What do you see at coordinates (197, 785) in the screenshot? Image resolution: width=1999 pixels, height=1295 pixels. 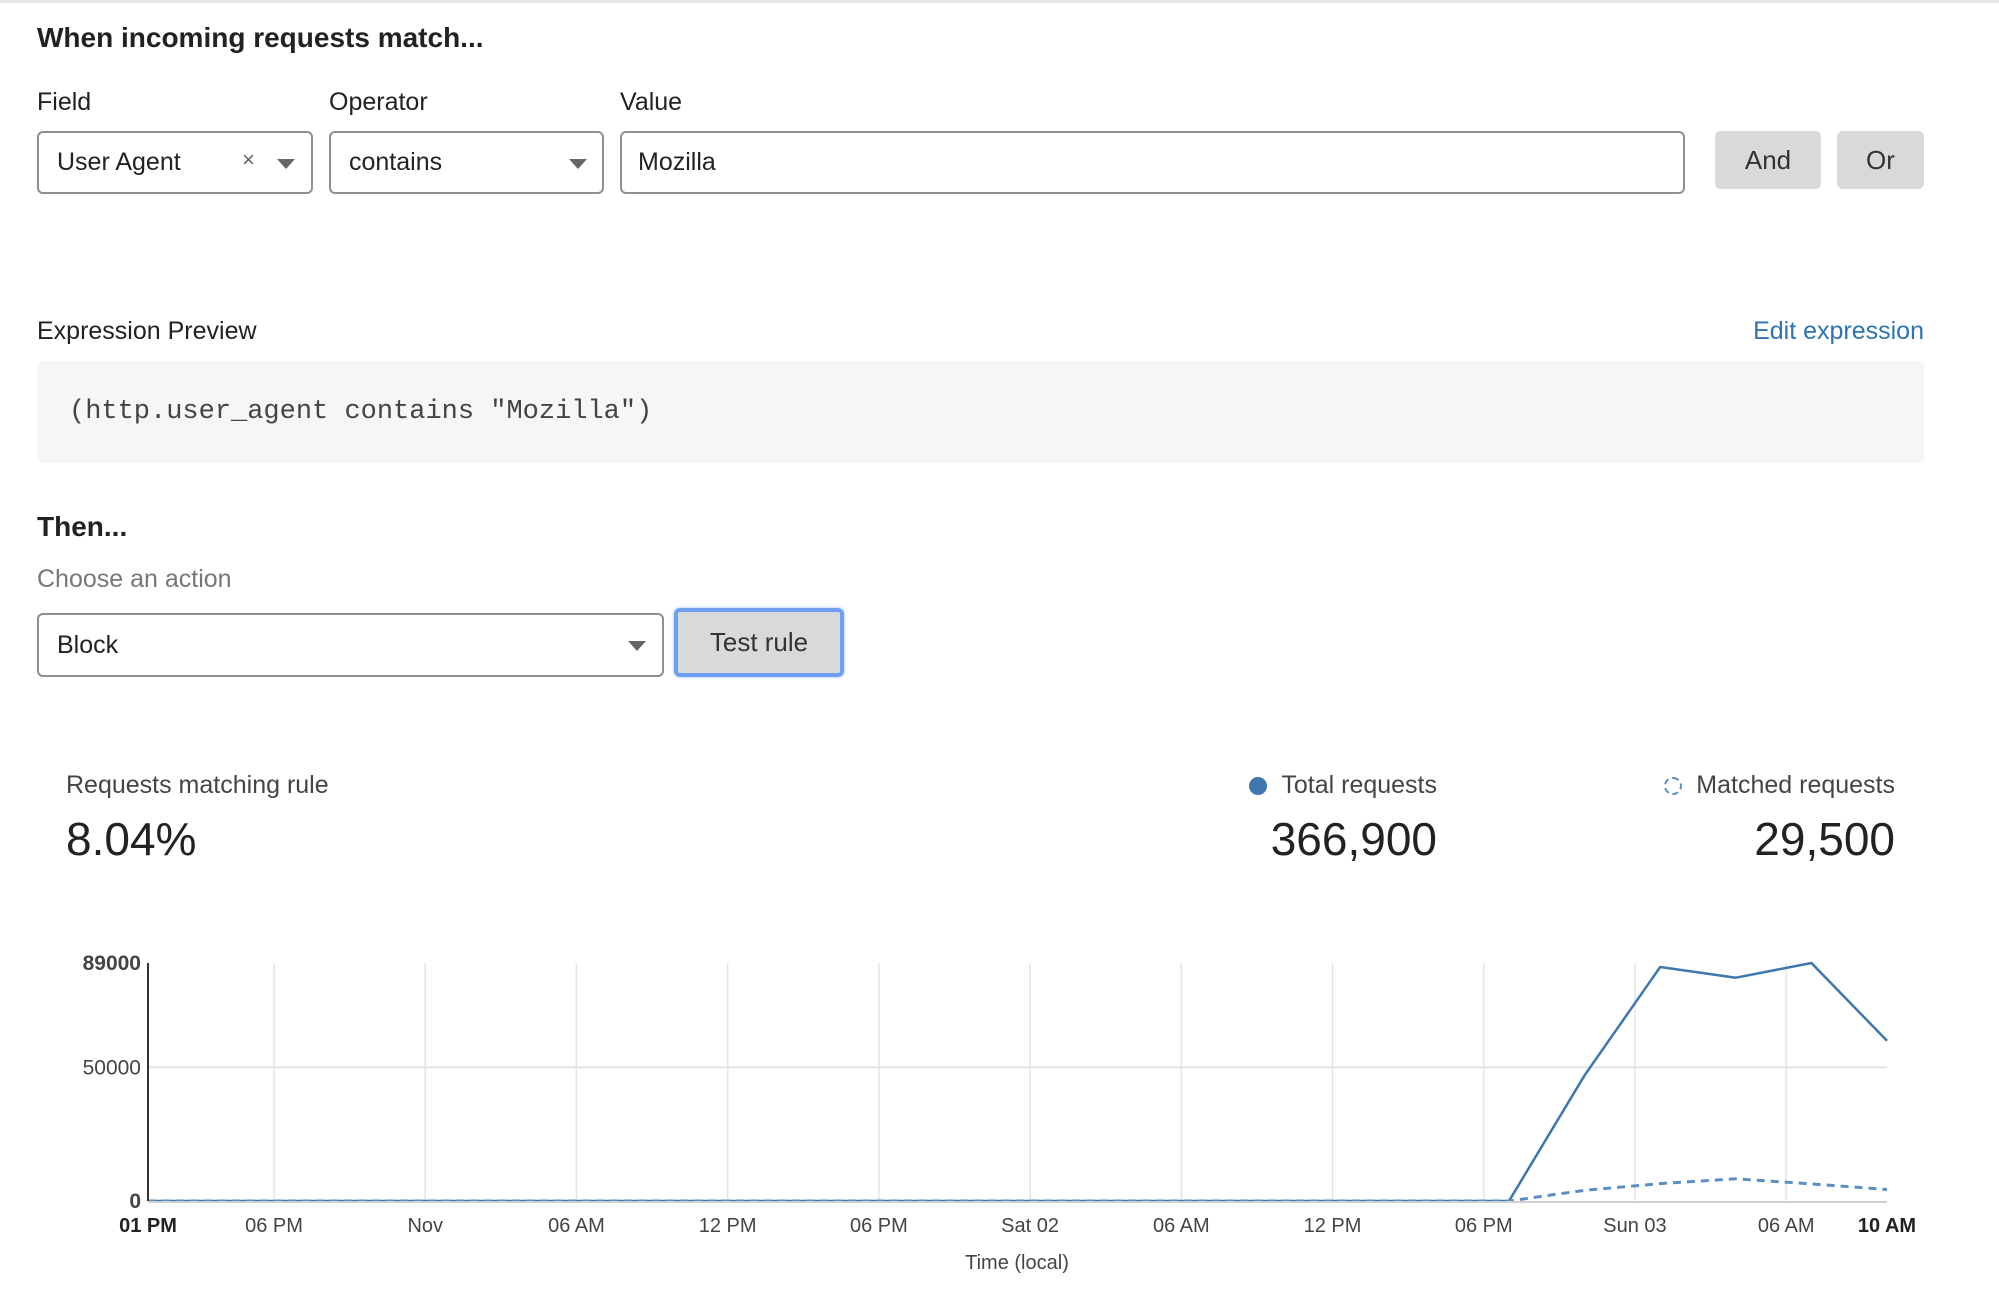 I see `matching-rule-label: Requests matching rule` at bounding box center [197, 785].